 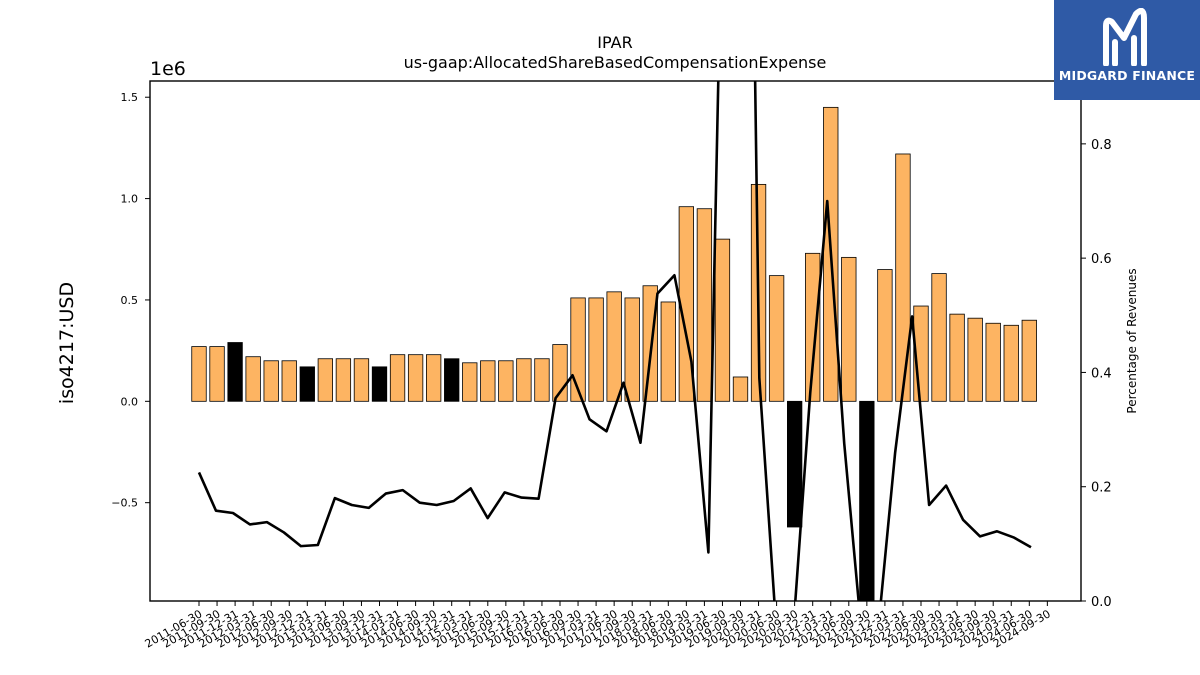 What do you see at coordinates (124, 503) in the screenshot?
I see `y-tick-label: −0.5` at bounding box center [124, 503].